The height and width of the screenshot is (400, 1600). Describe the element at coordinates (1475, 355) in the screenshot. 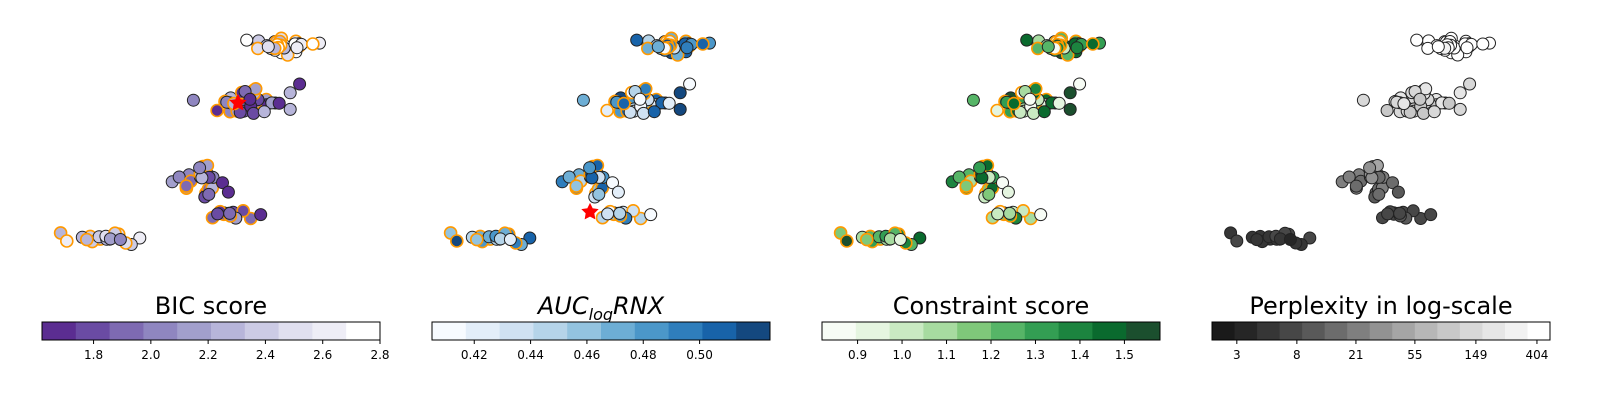

I see `colorbar-tick-label: 149` at that location.